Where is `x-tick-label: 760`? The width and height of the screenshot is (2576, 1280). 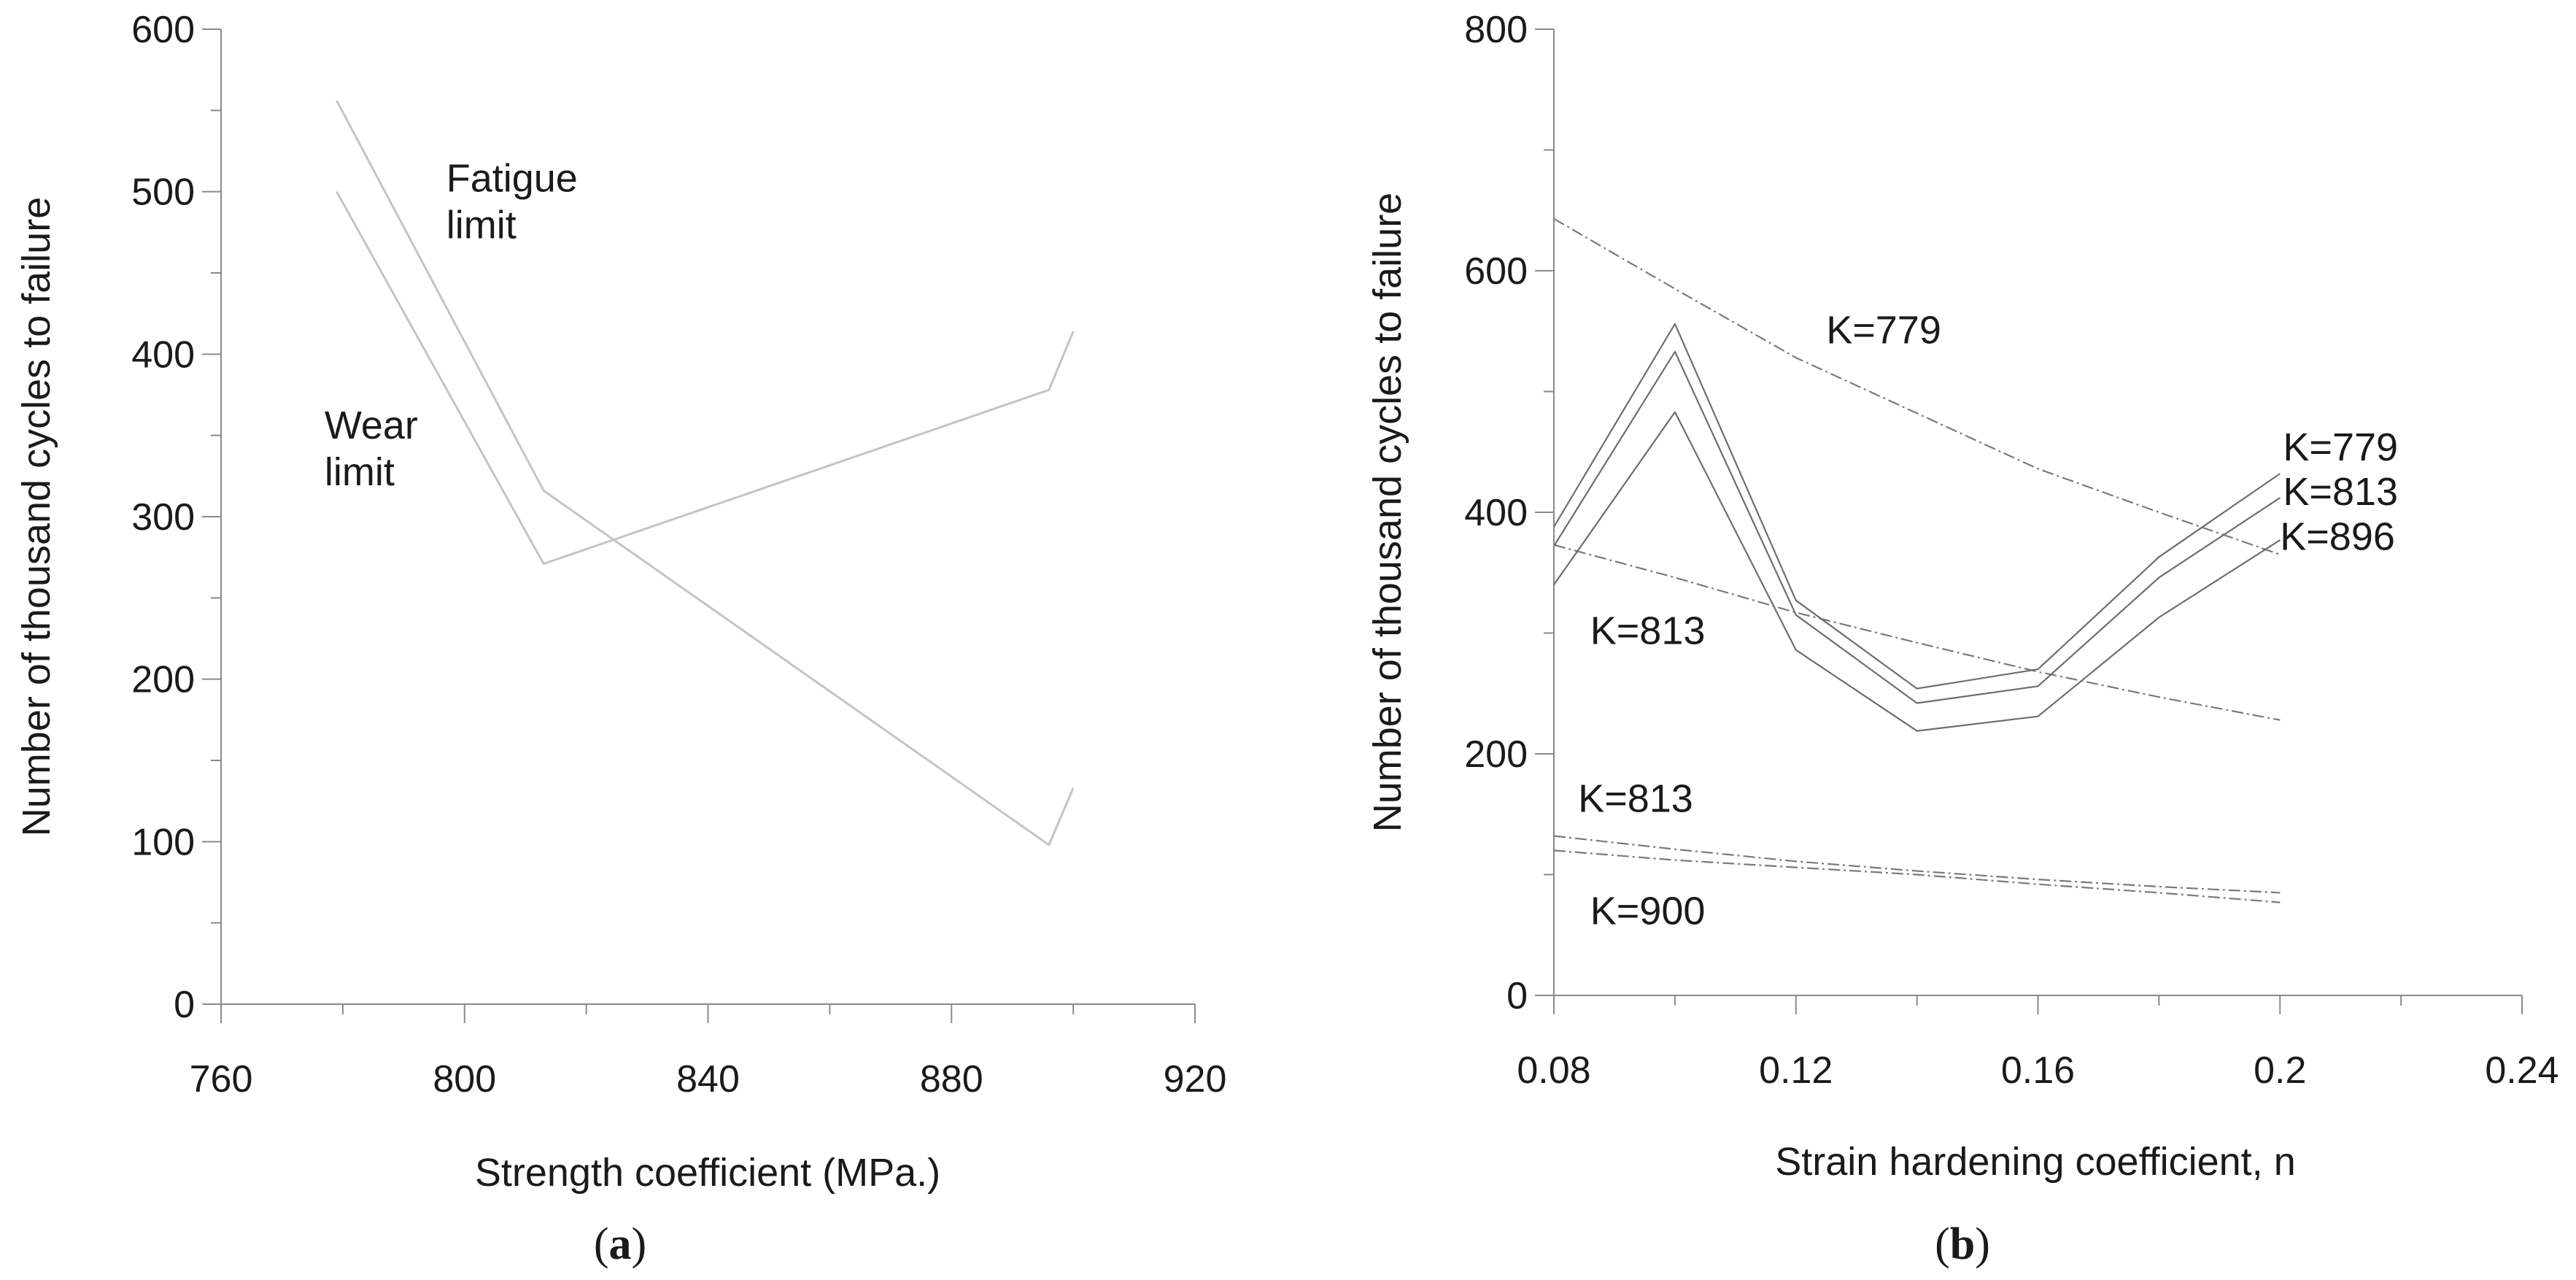
x-tick-label: 760 is located at coordinates (221, 1079).